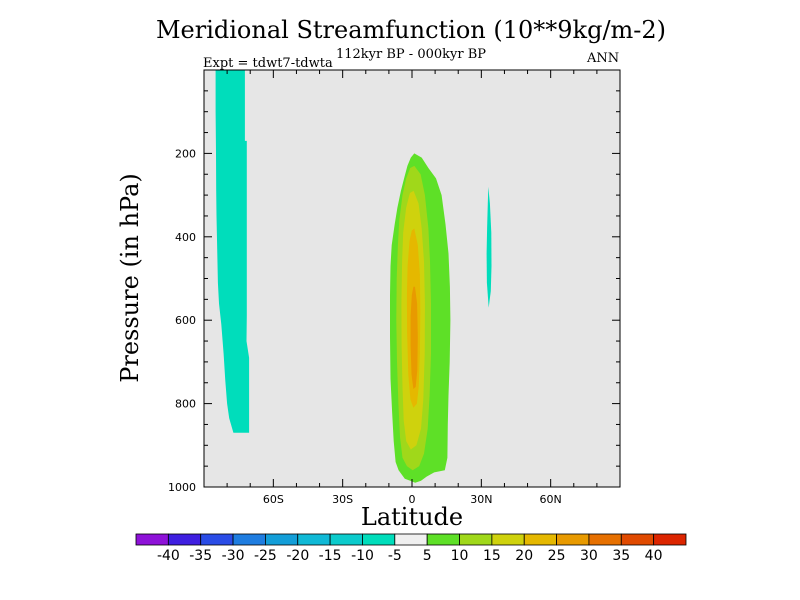 This screenshot has height=600, width=800. I want to click on chart-title: Meridional Streamfunction (10**9kg/m-2), so click(411, 30).